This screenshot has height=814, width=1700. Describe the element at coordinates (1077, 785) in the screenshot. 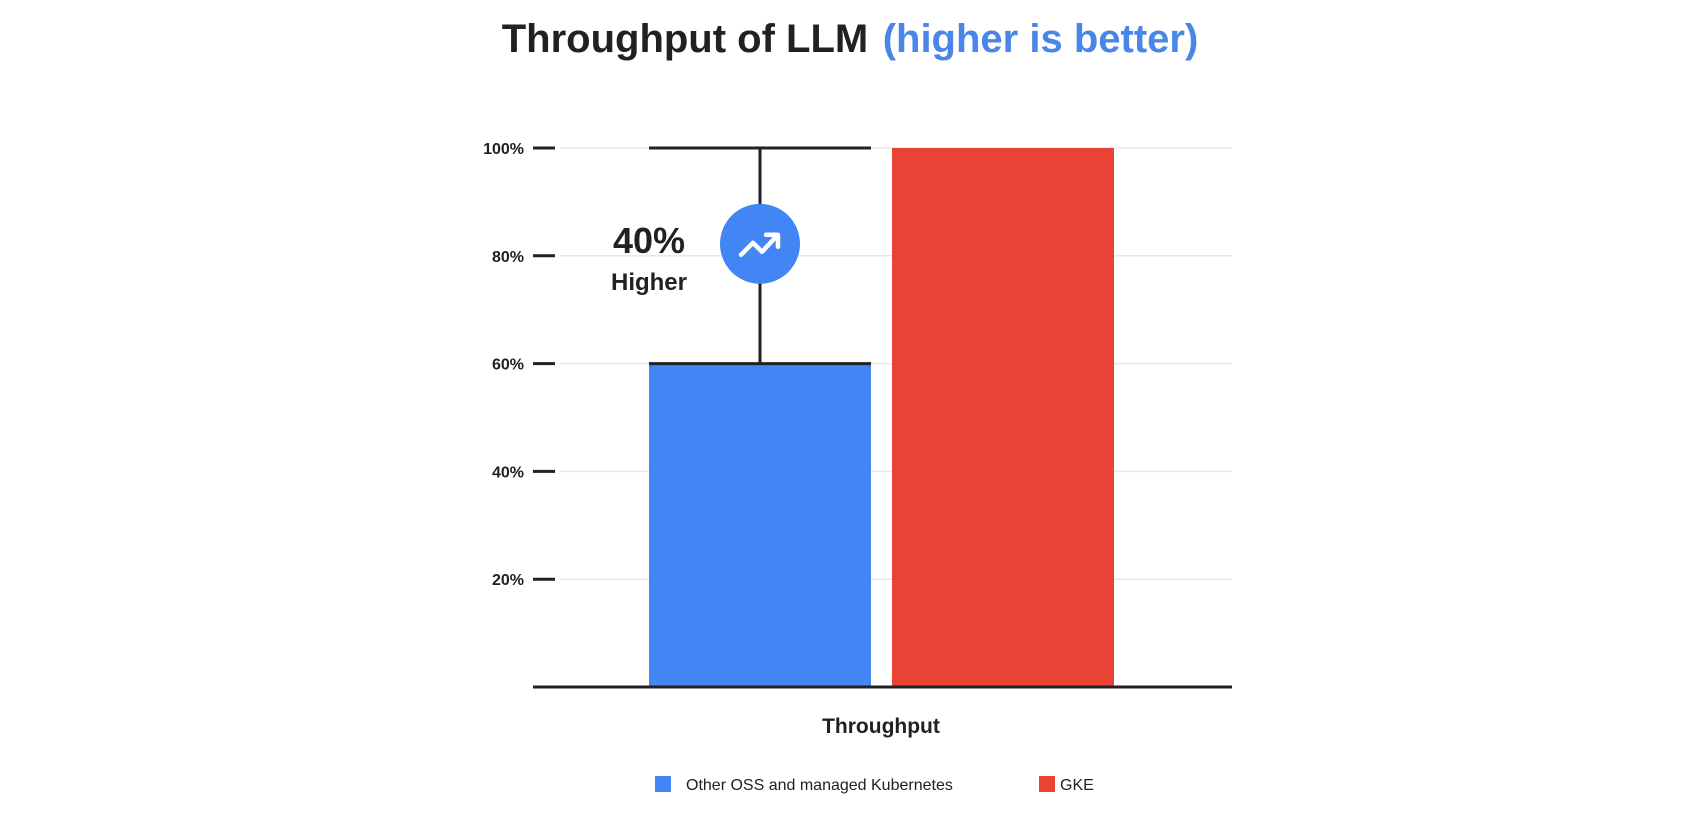

I see `legend-label: GKE` at that location.